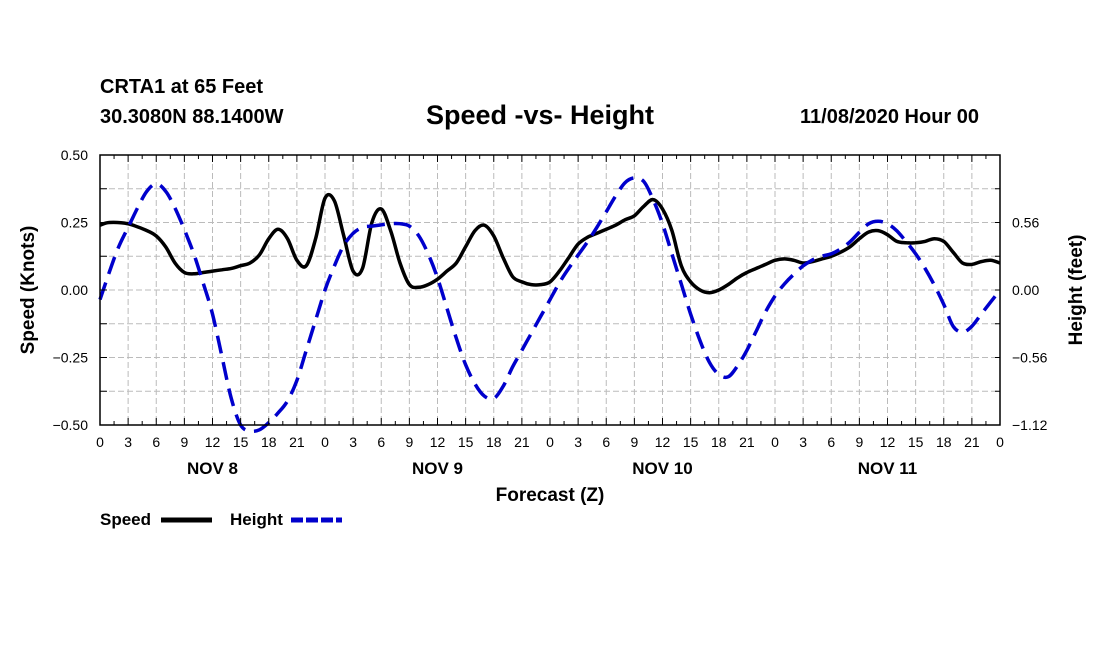  Describe the element at coordinates (1030, 425) in the screenshot. I see `y2-tick-label: −1.12` at that location.